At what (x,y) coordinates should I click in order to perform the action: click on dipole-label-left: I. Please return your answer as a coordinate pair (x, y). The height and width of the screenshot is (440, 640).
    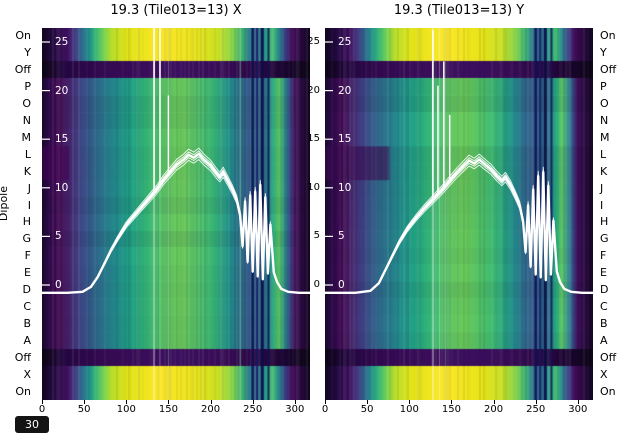
    Looking at the image, I should click on (29, 205).